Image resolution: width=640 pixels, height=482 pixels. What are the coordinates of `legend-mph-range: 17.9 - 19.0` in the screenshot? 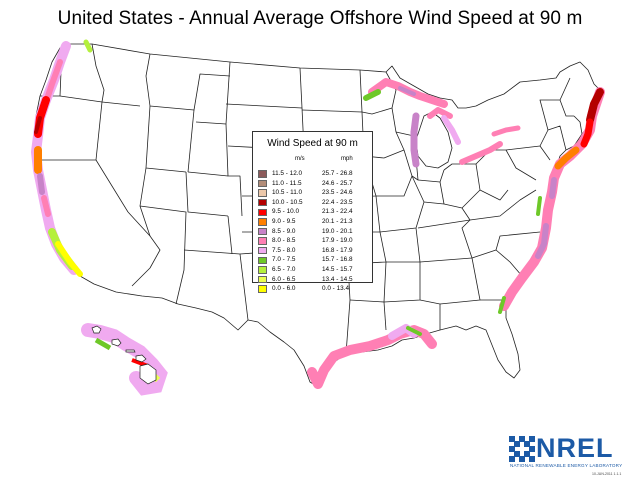 It's located at (337, 241).